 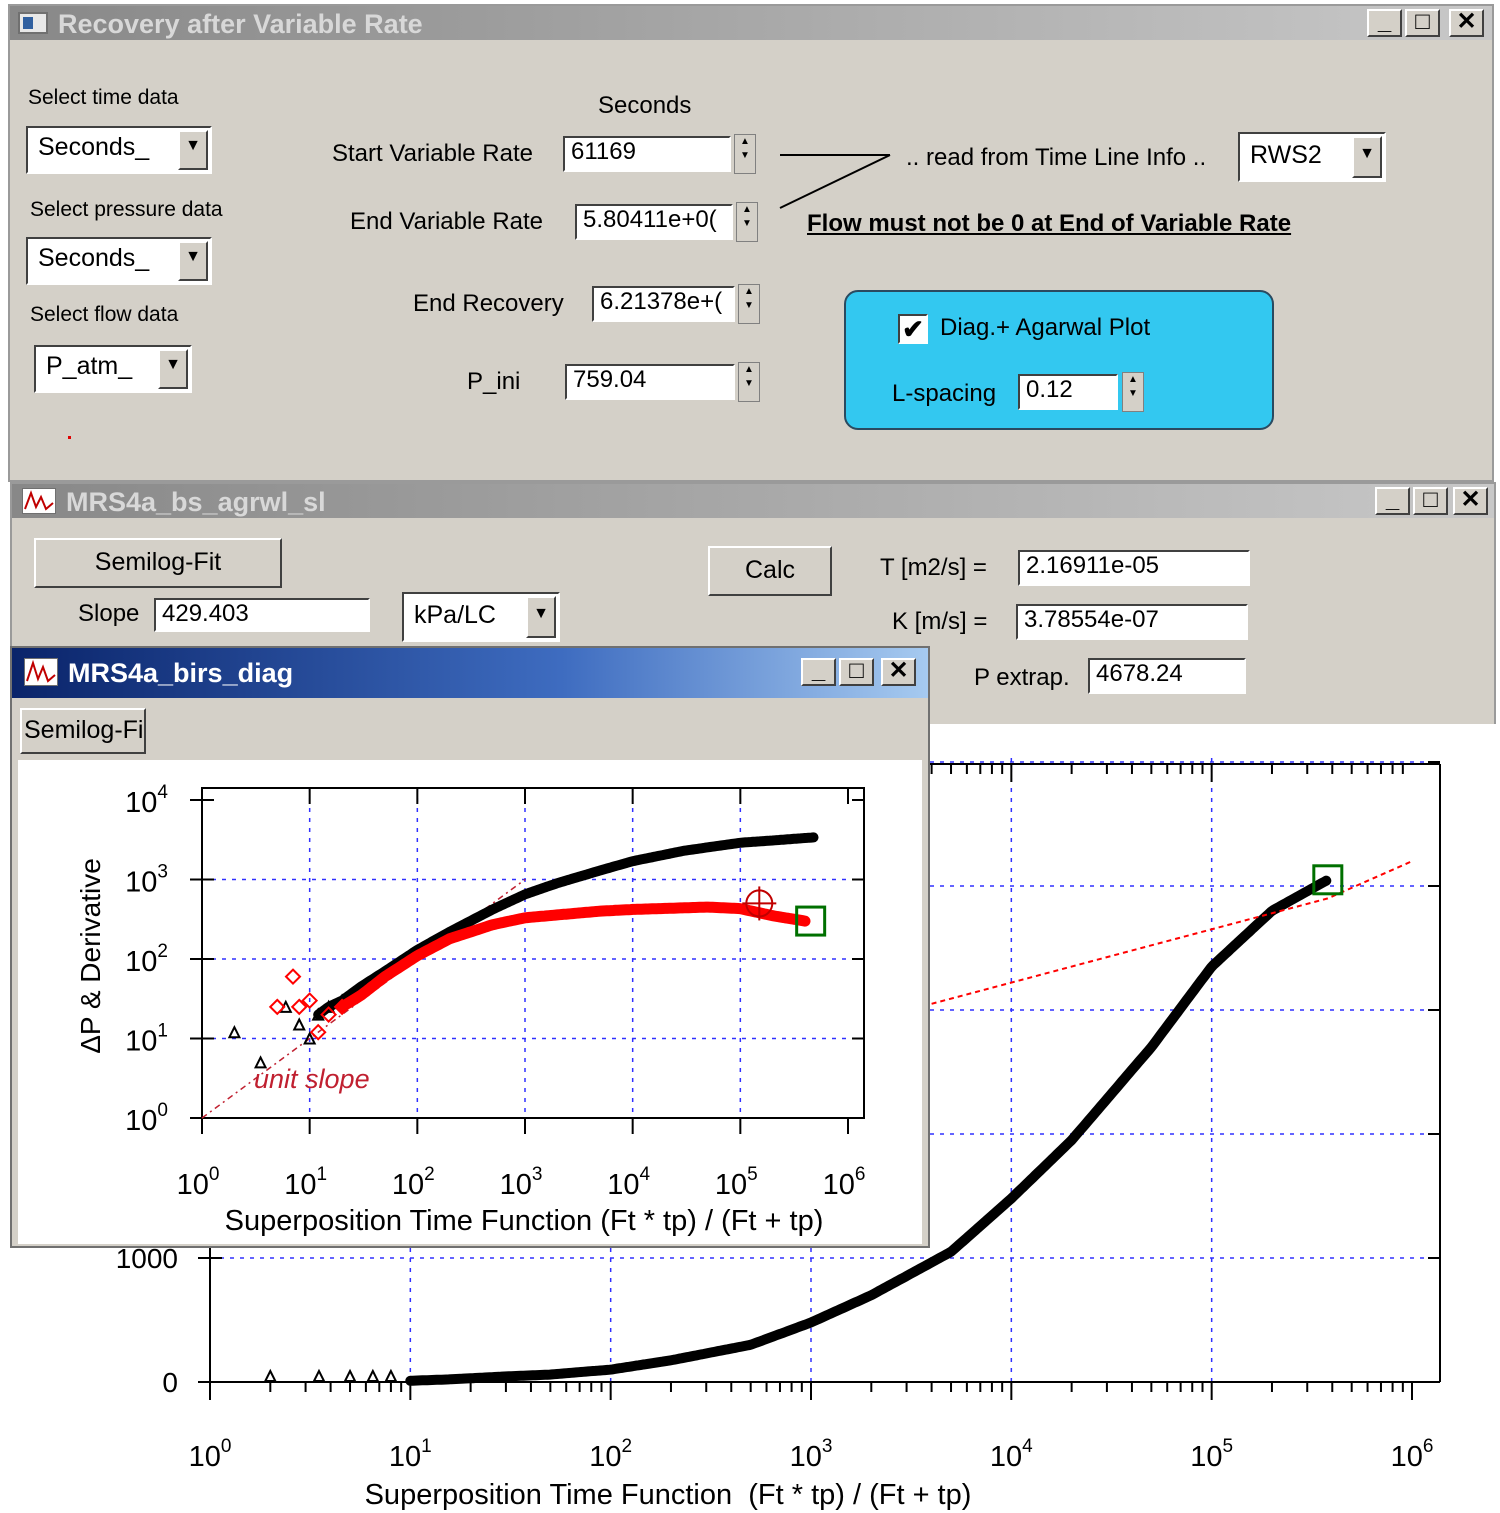 I want to click on start-variable-rate-label: Start Variable Rate, so click(x=432, y=153).